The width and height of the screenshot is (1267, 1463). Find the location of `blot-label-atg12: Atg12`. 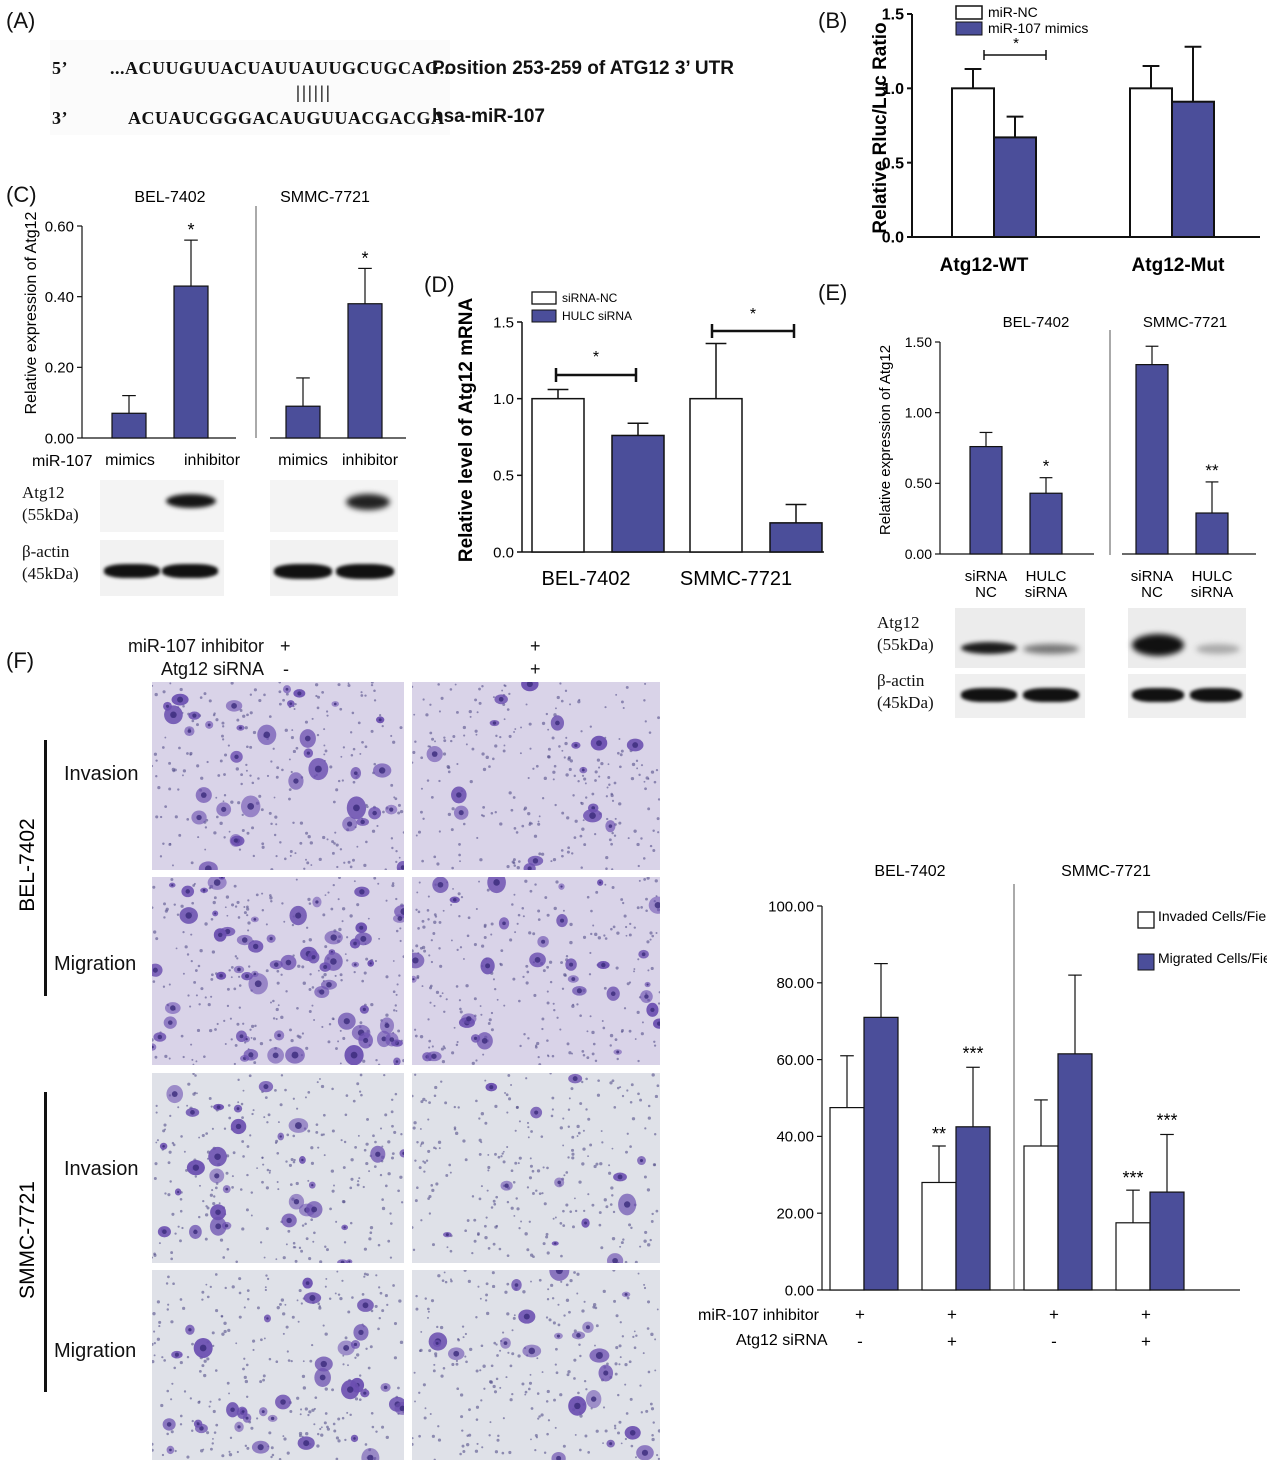

blot-label-atg12: Atg12 is located at coordinates (43, 492).